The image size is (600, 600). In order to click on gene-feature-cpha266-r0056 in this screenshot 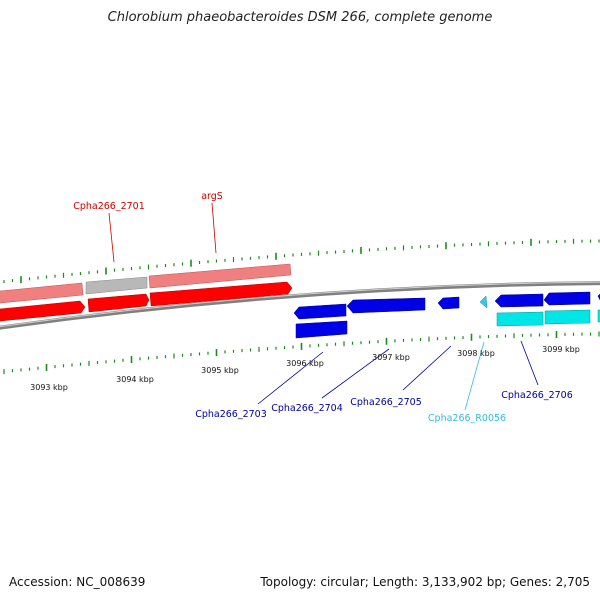, I will do `click(483, 302)`.